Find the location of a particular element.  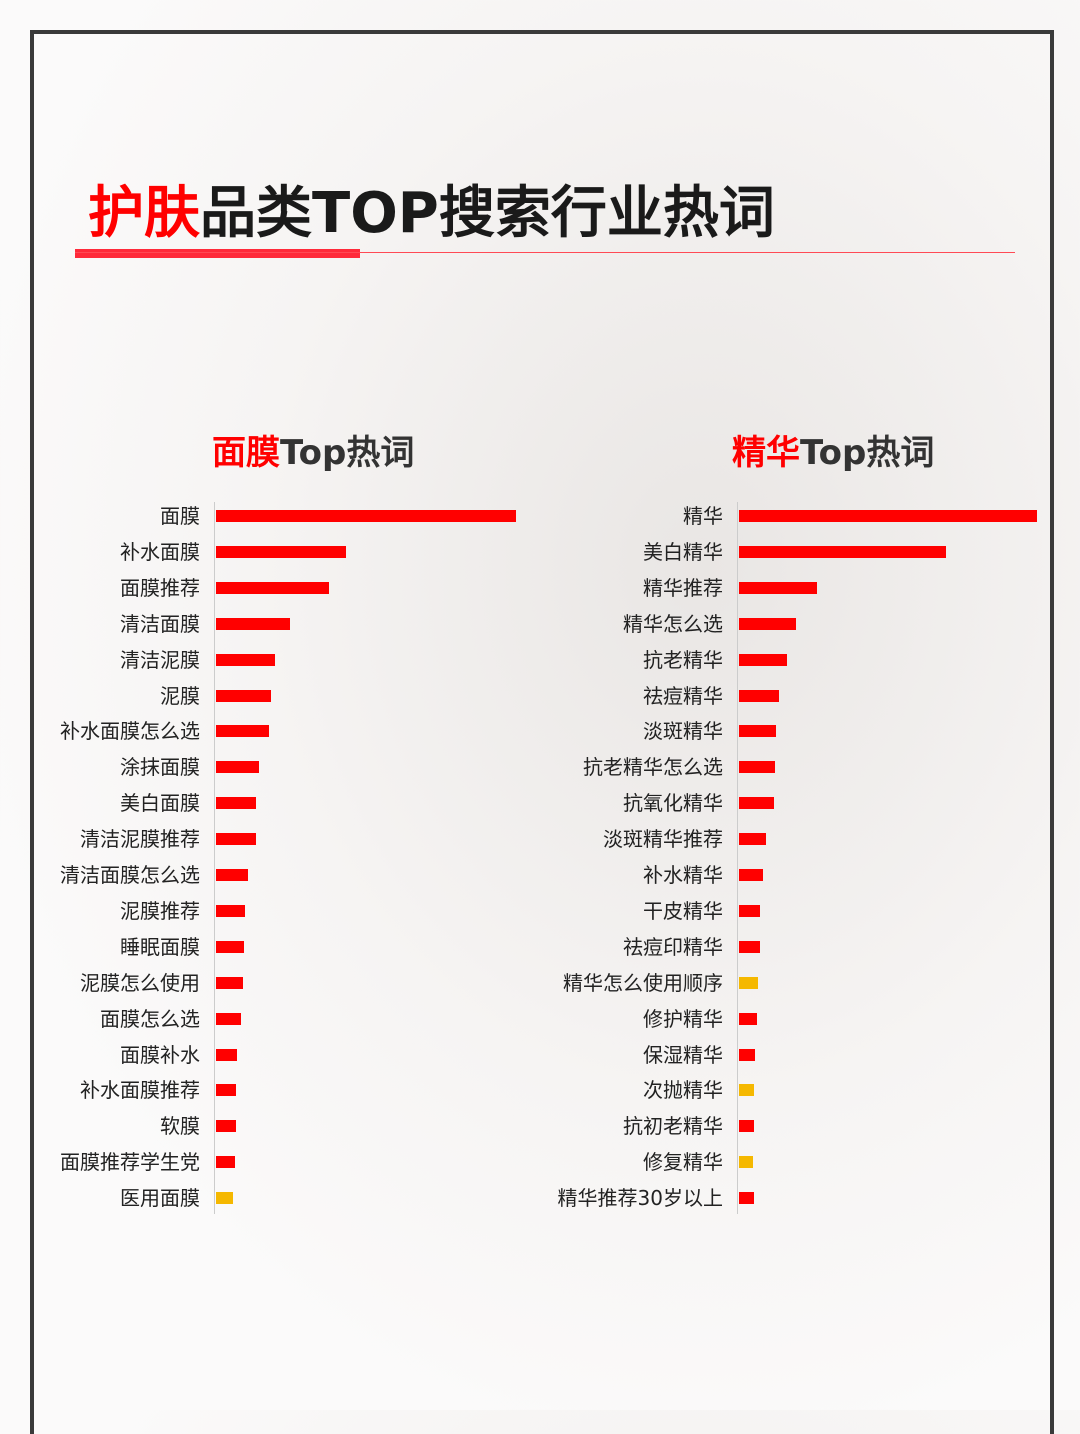

category-label: 淡斑精华 is located at coordinates (683, 731).